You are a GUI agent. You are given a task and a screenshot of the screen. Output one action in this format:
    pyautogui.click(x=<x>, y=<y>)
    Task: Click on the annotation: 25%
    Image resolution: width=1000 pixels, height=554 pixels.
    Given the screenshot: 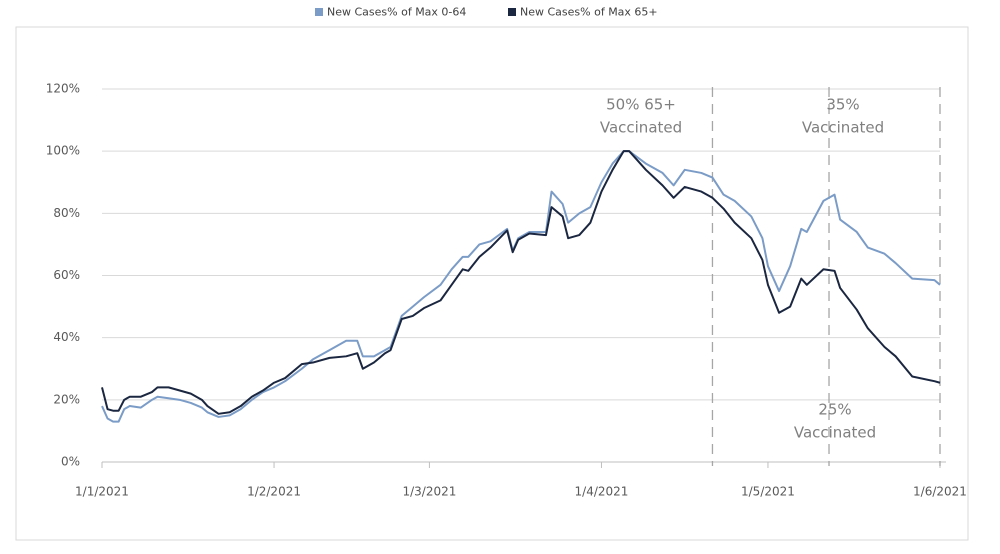 What is the action you would take?
    pyautogui.click(x=834, y=410)
    